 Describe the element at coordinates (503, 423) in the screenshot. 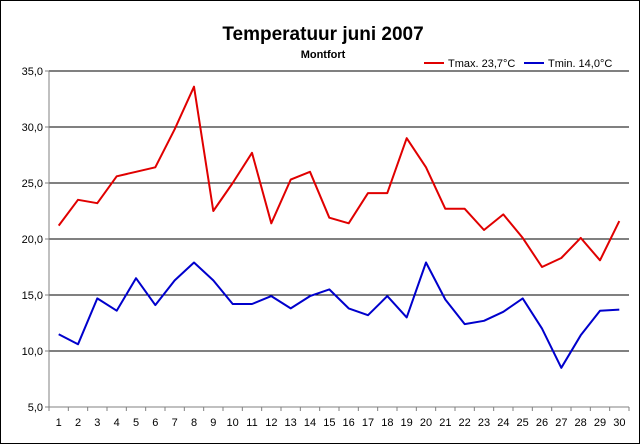

I see `x-tick-label: 24` at that location.